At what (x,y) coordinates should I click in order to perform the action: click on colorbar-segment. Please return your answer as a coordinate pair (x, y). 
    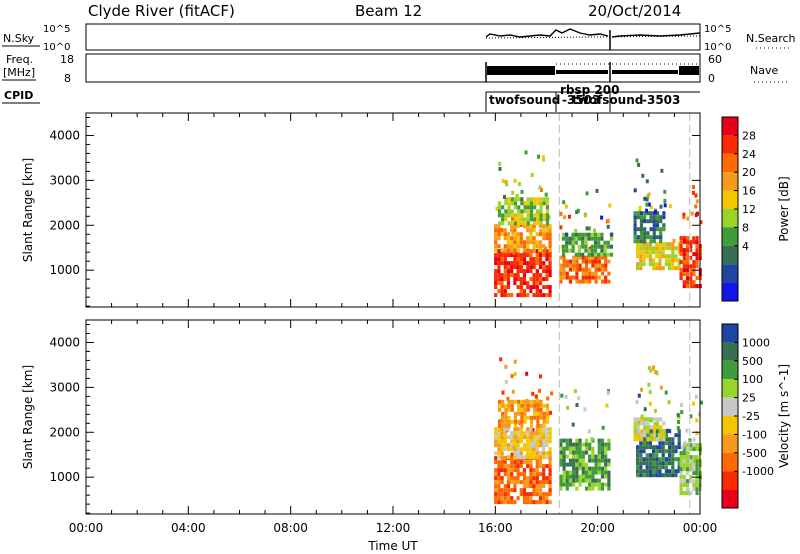
    Looking at the image, I should click on (730, 218).